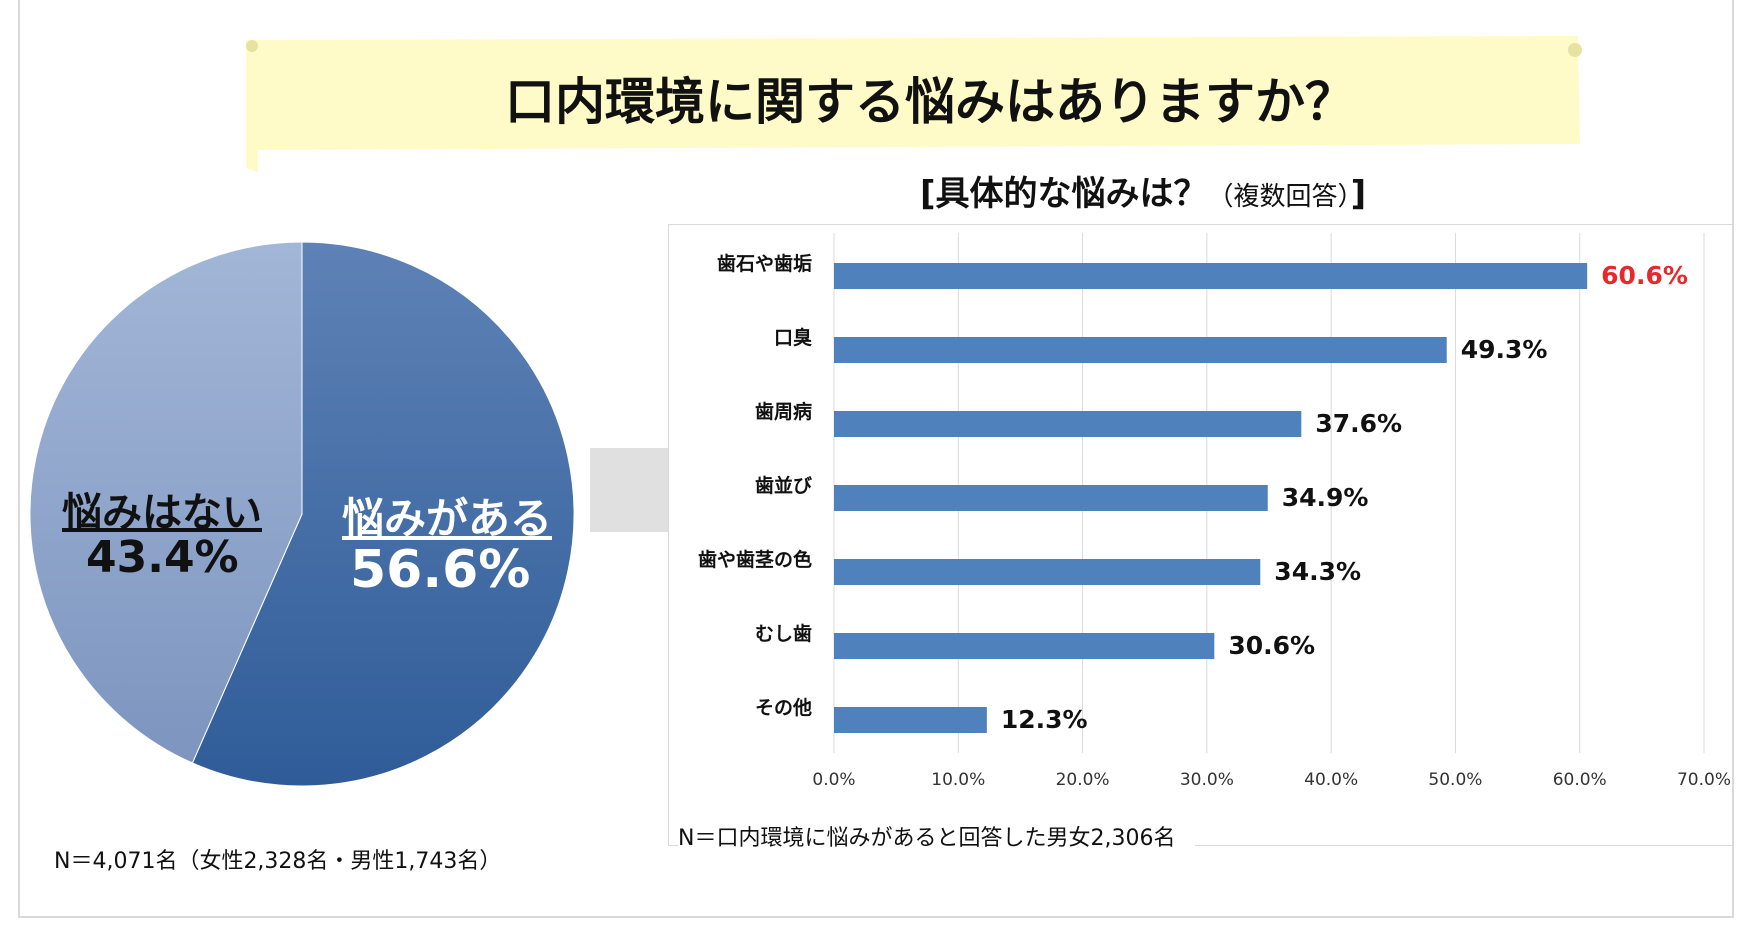 The image size is (1758, 926). I want to click on title-band, so click(914, 104).